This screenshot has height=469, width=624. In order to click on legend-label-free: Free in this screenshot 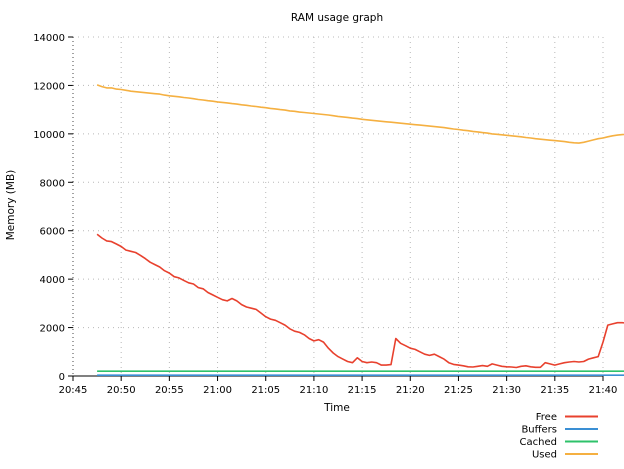, I will do `click(546, 417)`.